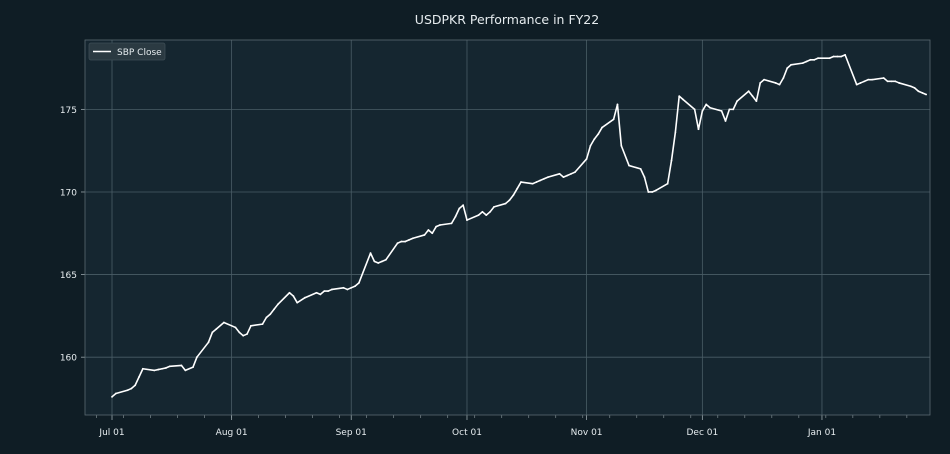 The height and width of the screenshot is (454, 950). Describe the element at coordinates (702, 433) in the screenshot. I see `x-tick-label: Dec 01` at that location.